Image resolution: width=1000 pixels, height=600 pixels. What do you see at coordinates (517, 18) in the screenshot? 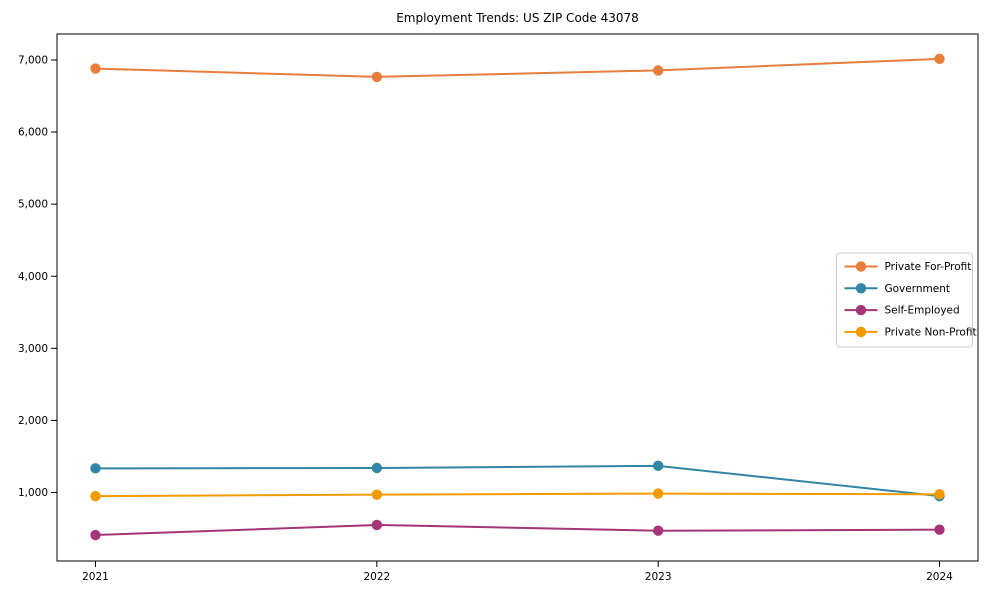
I see `chart-title: Employment Trends: US ZIP Code 43078` at bounding box center [517, 18].